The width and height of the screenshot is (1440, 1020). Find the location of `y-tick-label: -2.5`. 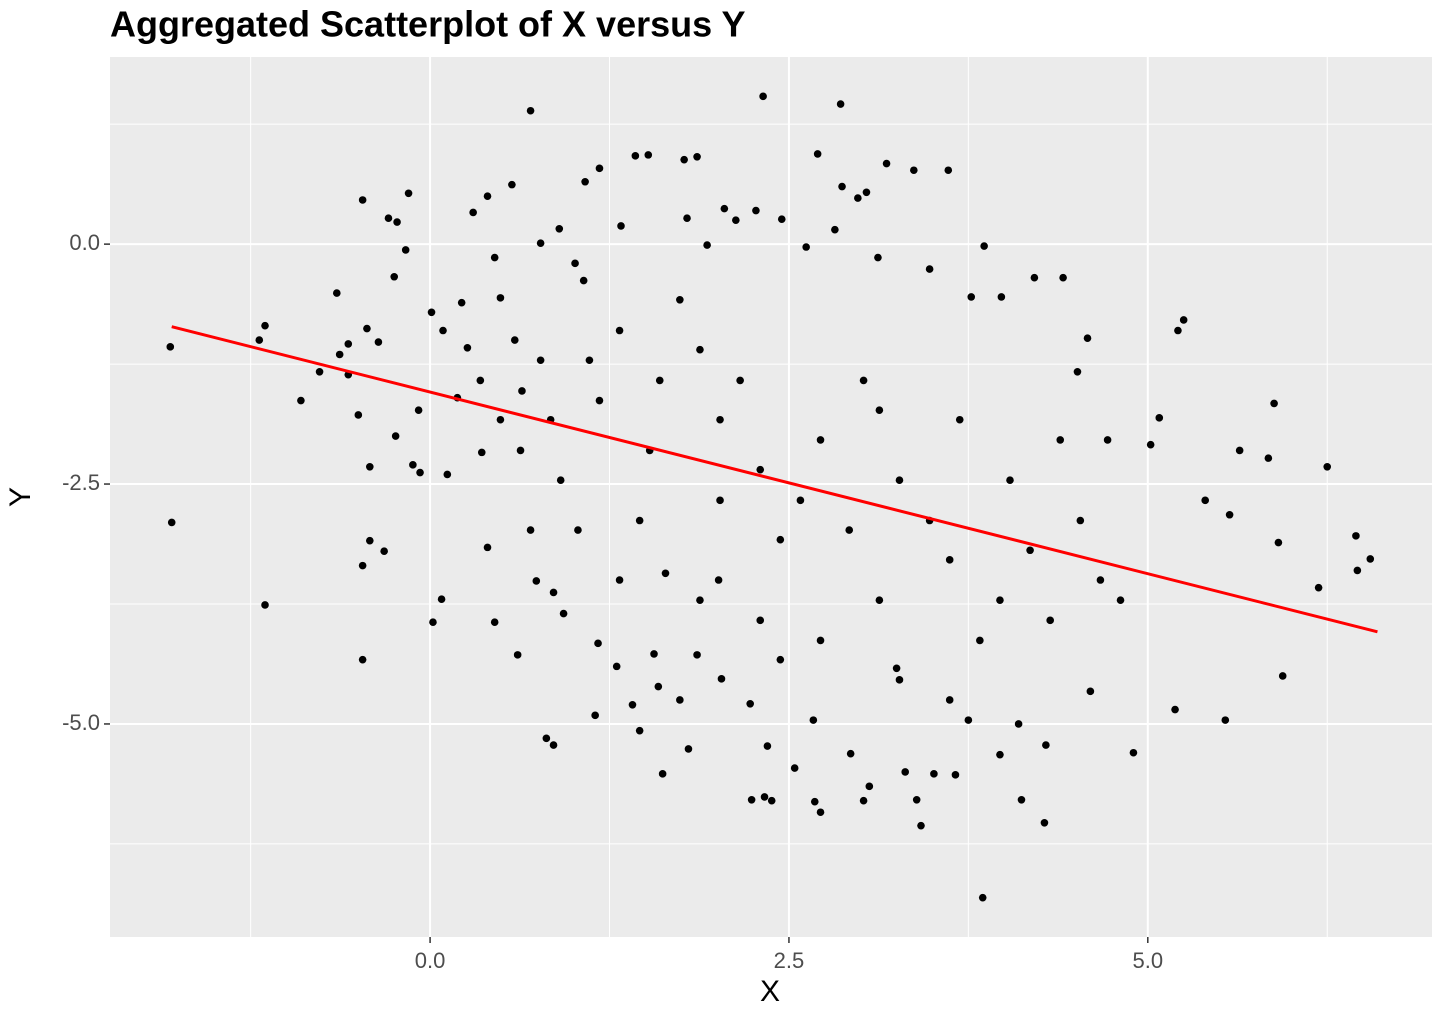

y-tick-label: -2.5 is located at coordinates (81, 482).